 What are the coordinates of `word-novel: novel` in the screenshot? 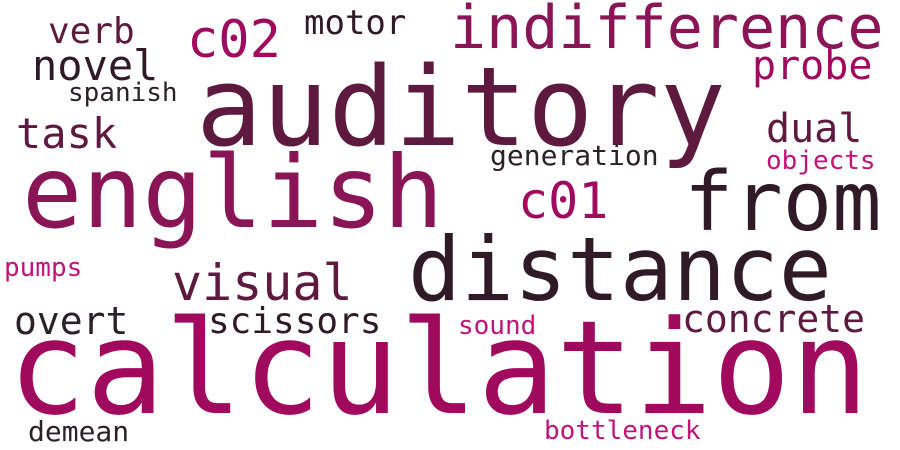 It's located at (95, 65).